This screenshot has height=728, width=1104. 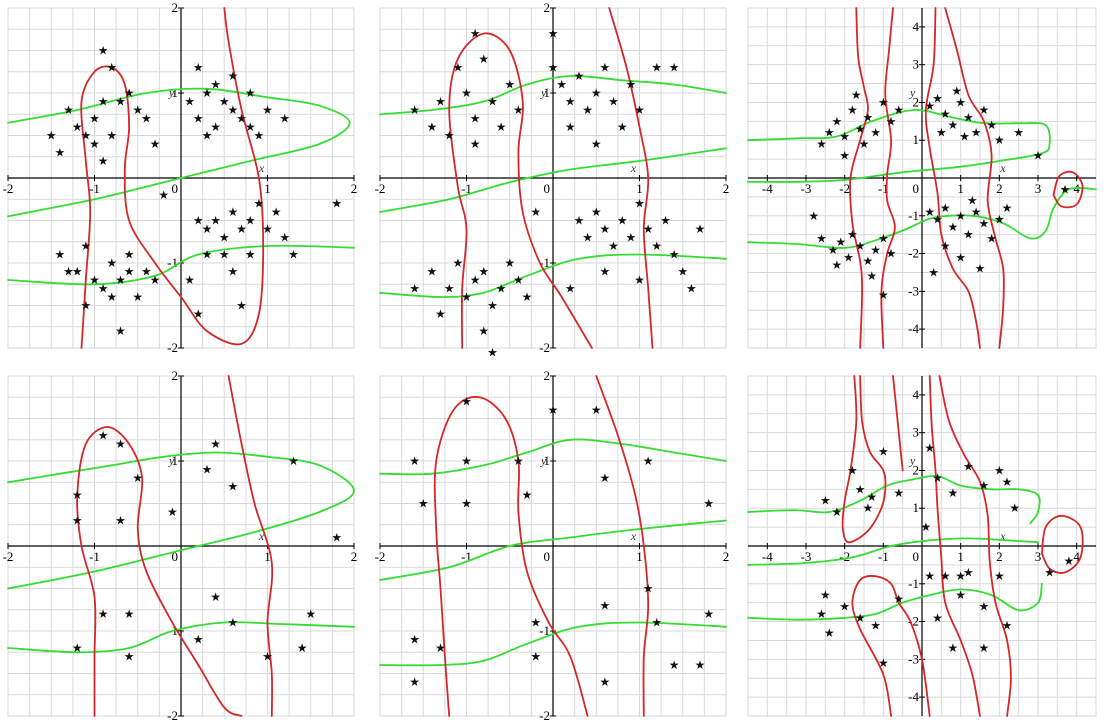 What do you see at coordinates (913, 696) in the screenshot?
I see `y-tick-label: -4` at bounding box center [913, 696].